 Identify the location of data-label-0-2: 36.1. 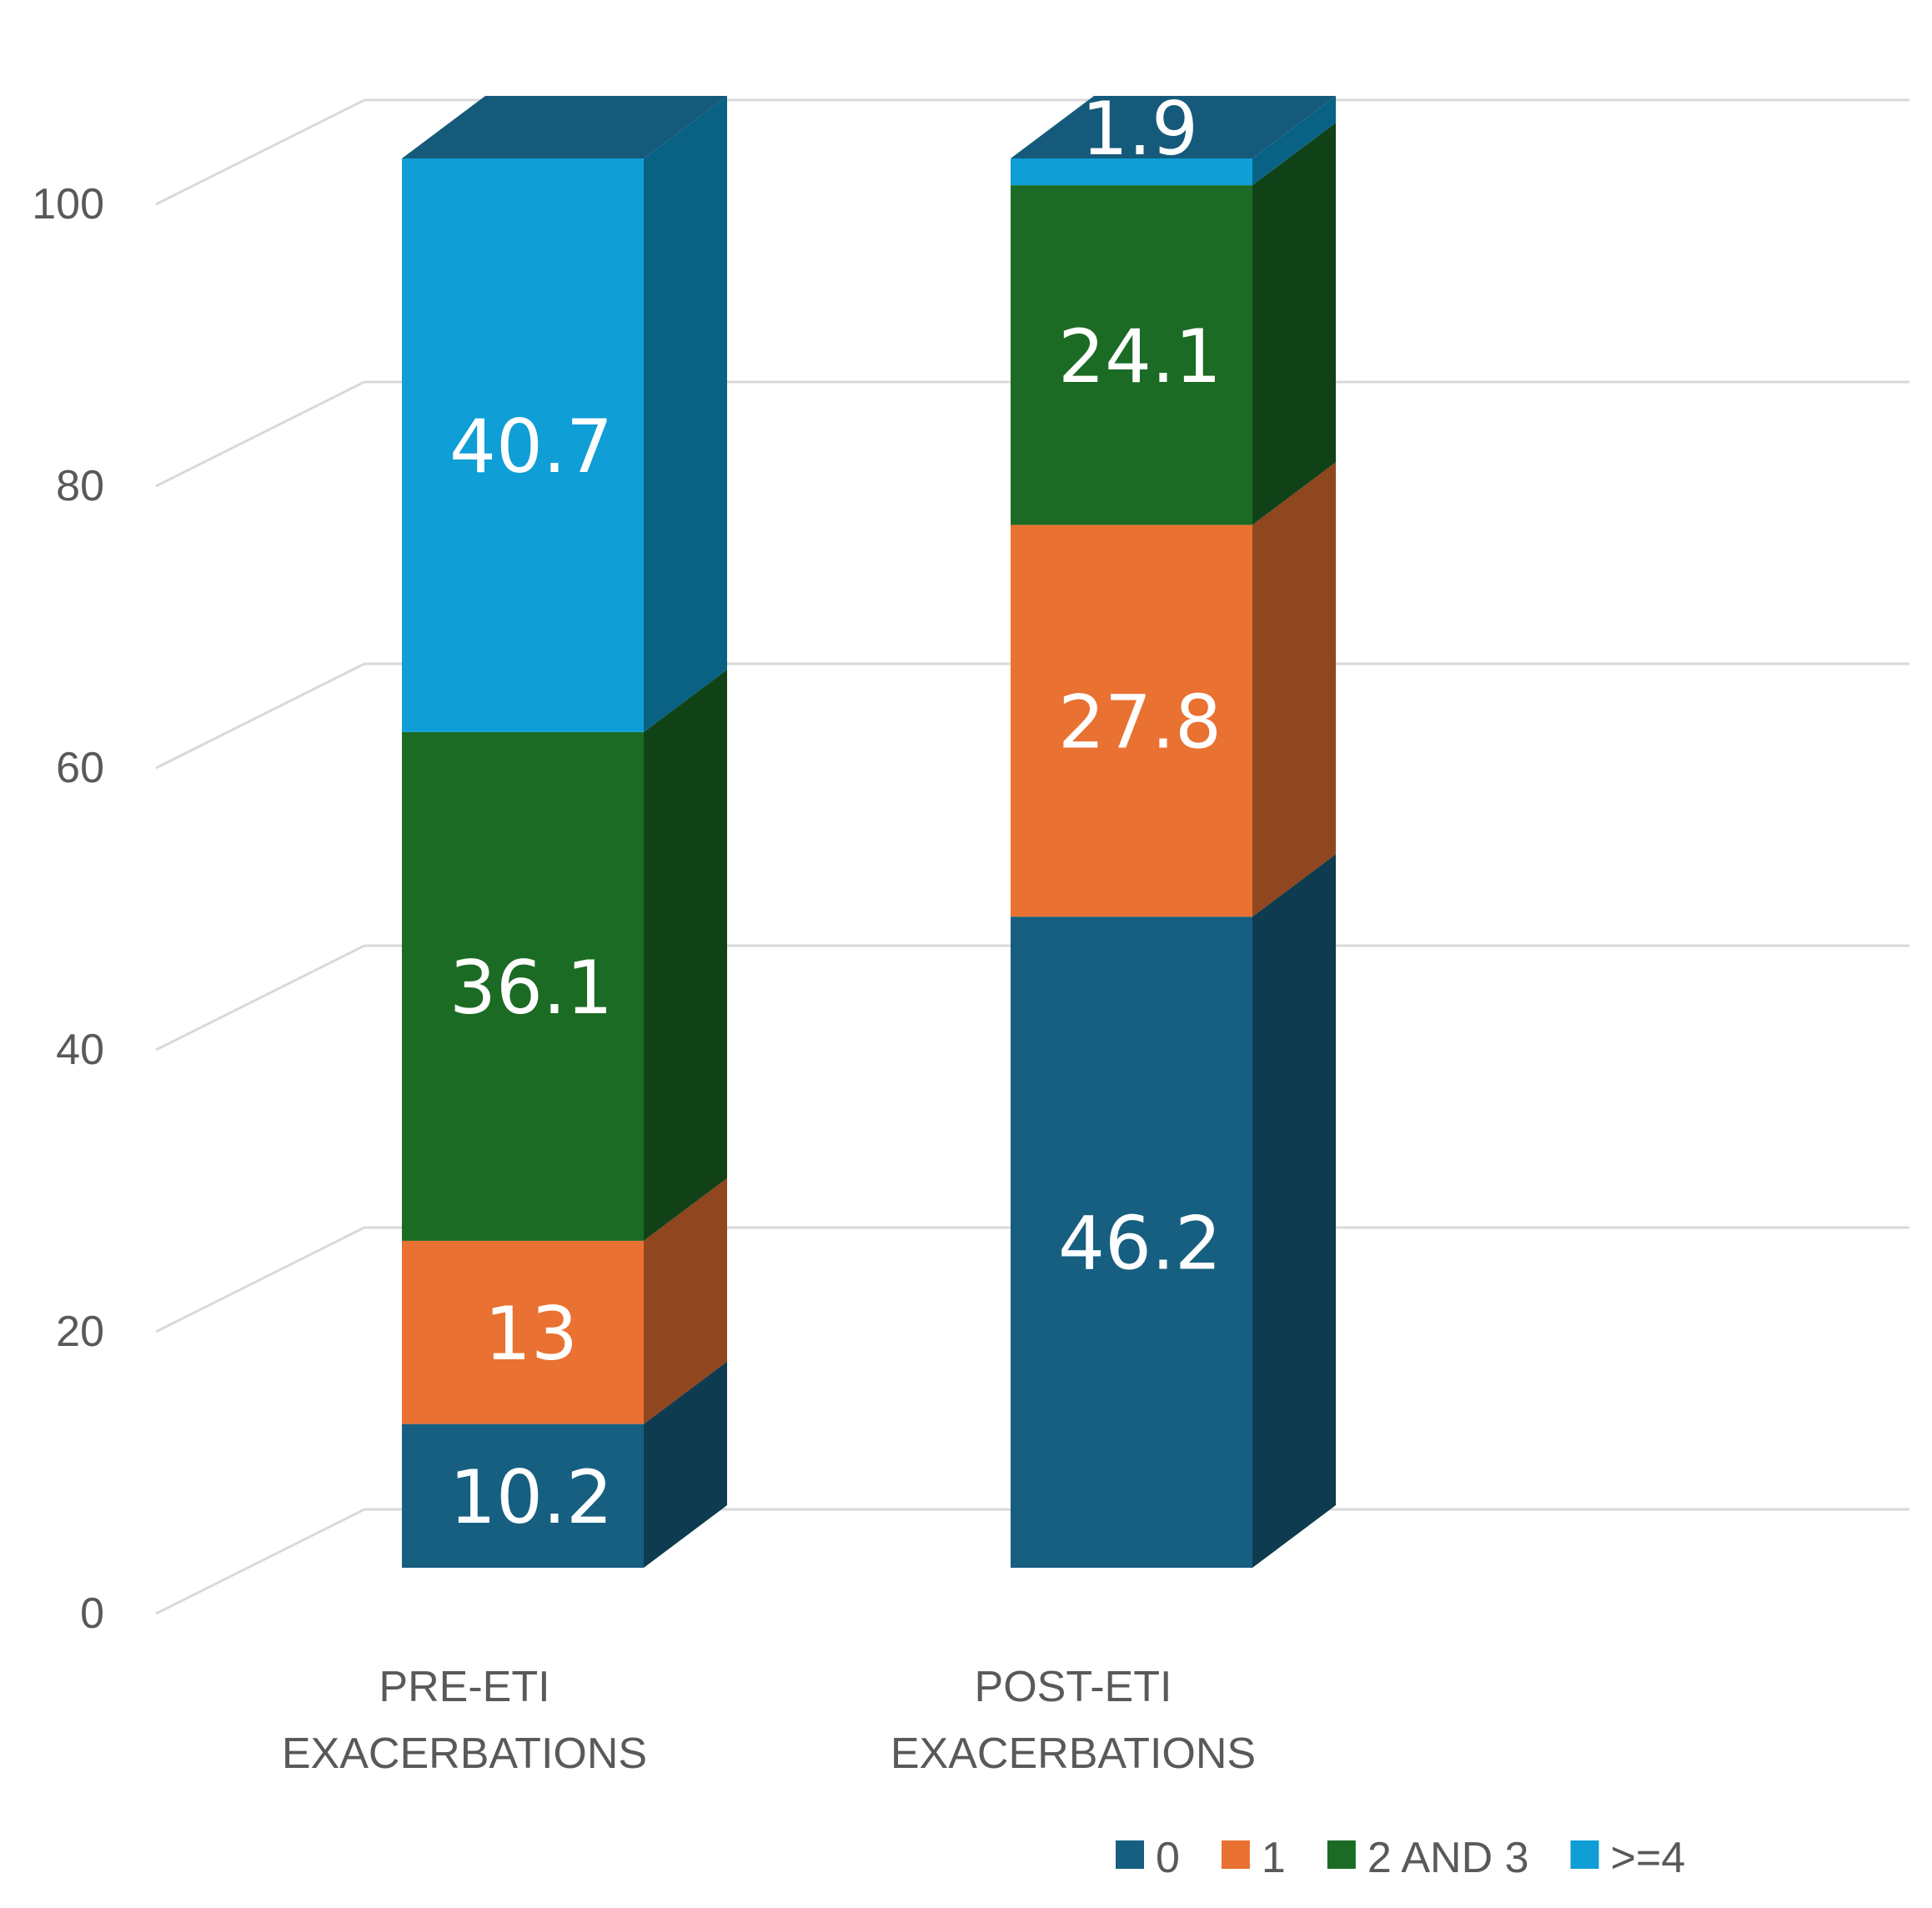
(531, 988).